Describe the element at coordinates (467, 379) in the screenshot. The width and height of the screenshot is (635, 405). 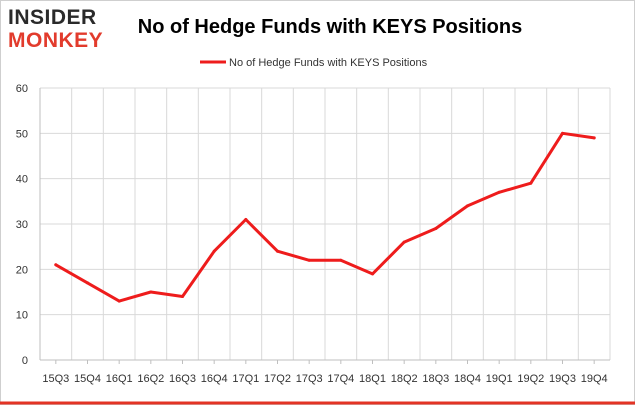
I see `x-tick-label: 18Q4` at that location.